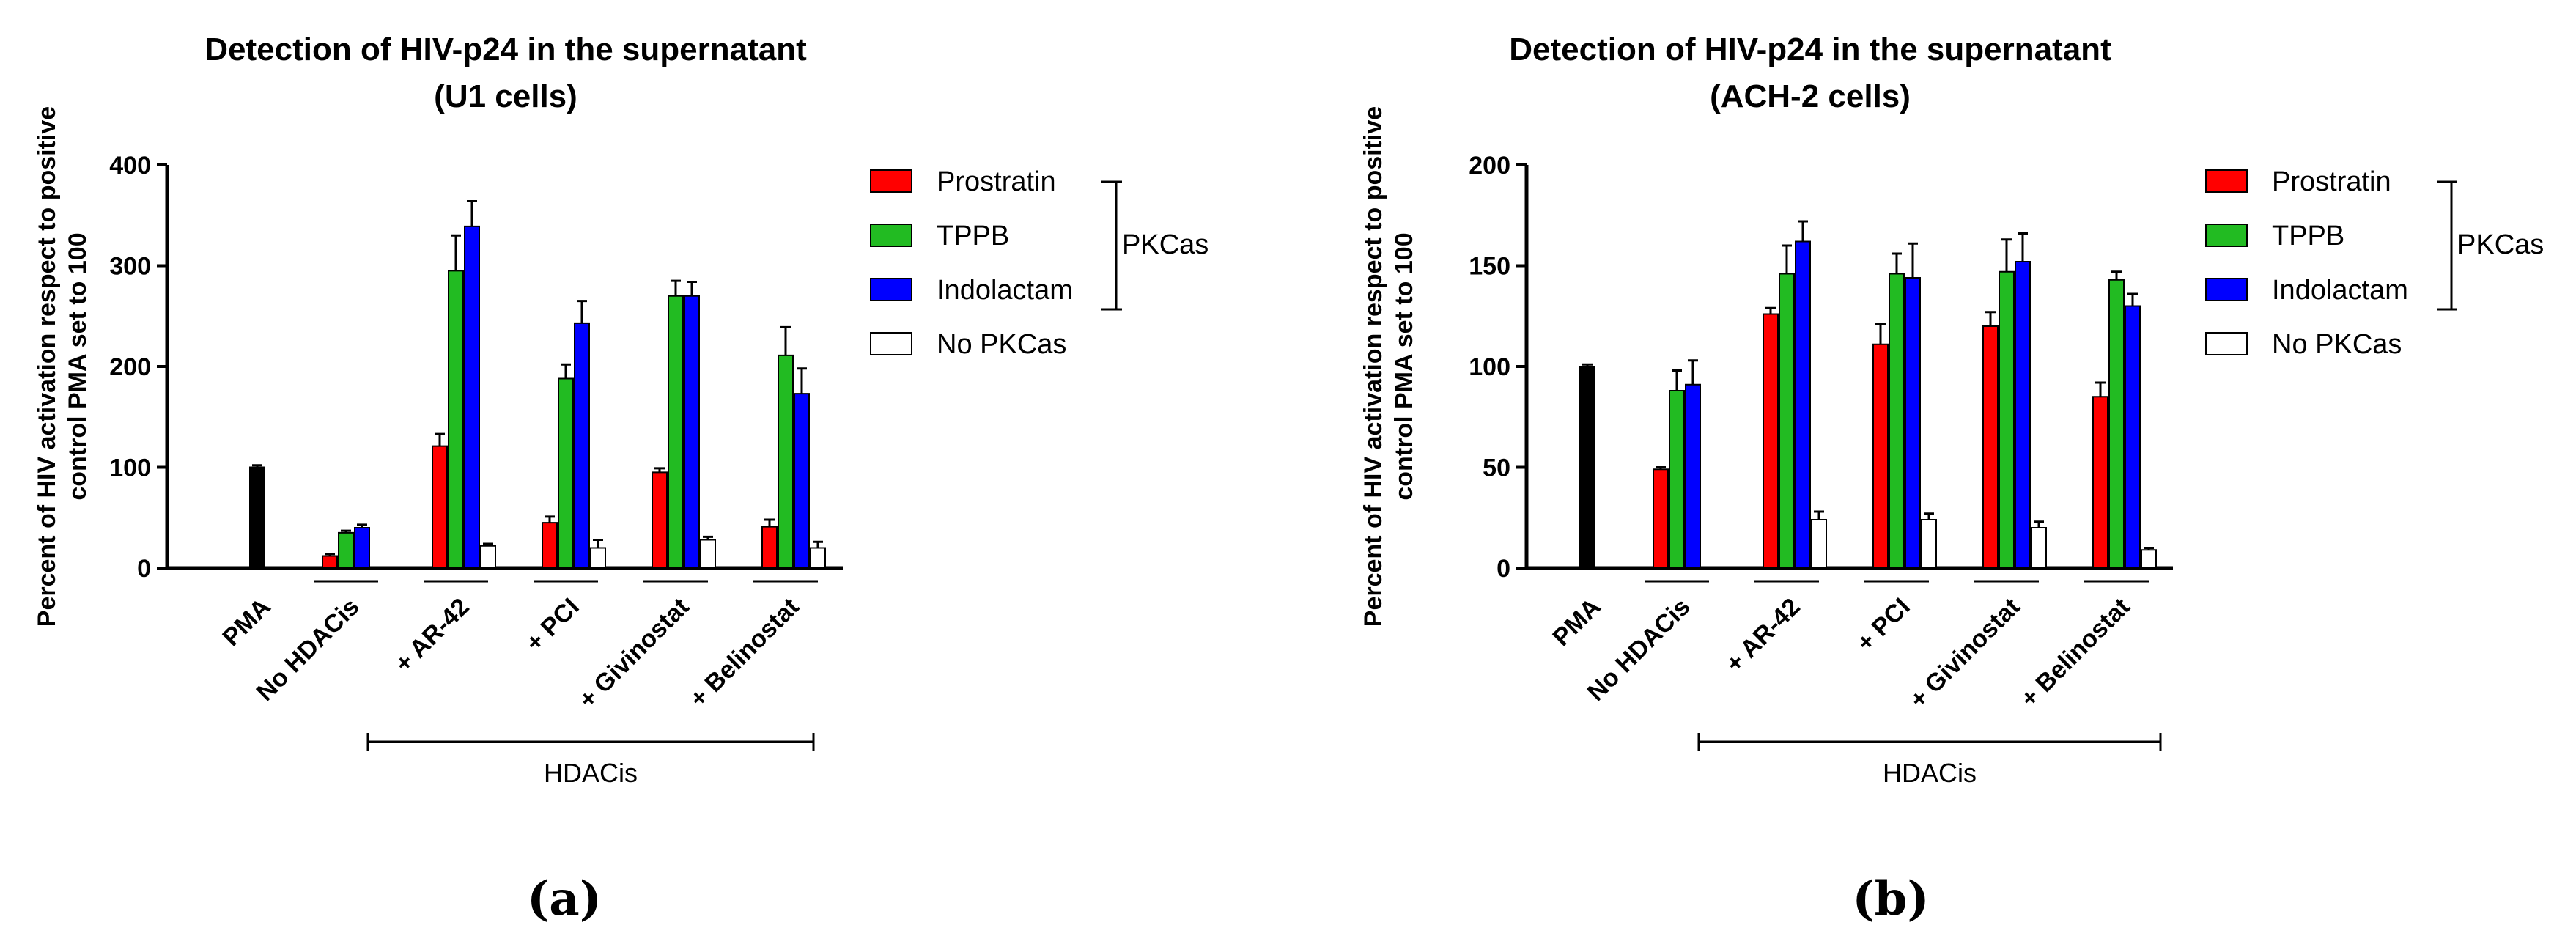  Describe the element at coordinates (130, 267) in the screenshot. I see `y-tick-label: 300` at that location.